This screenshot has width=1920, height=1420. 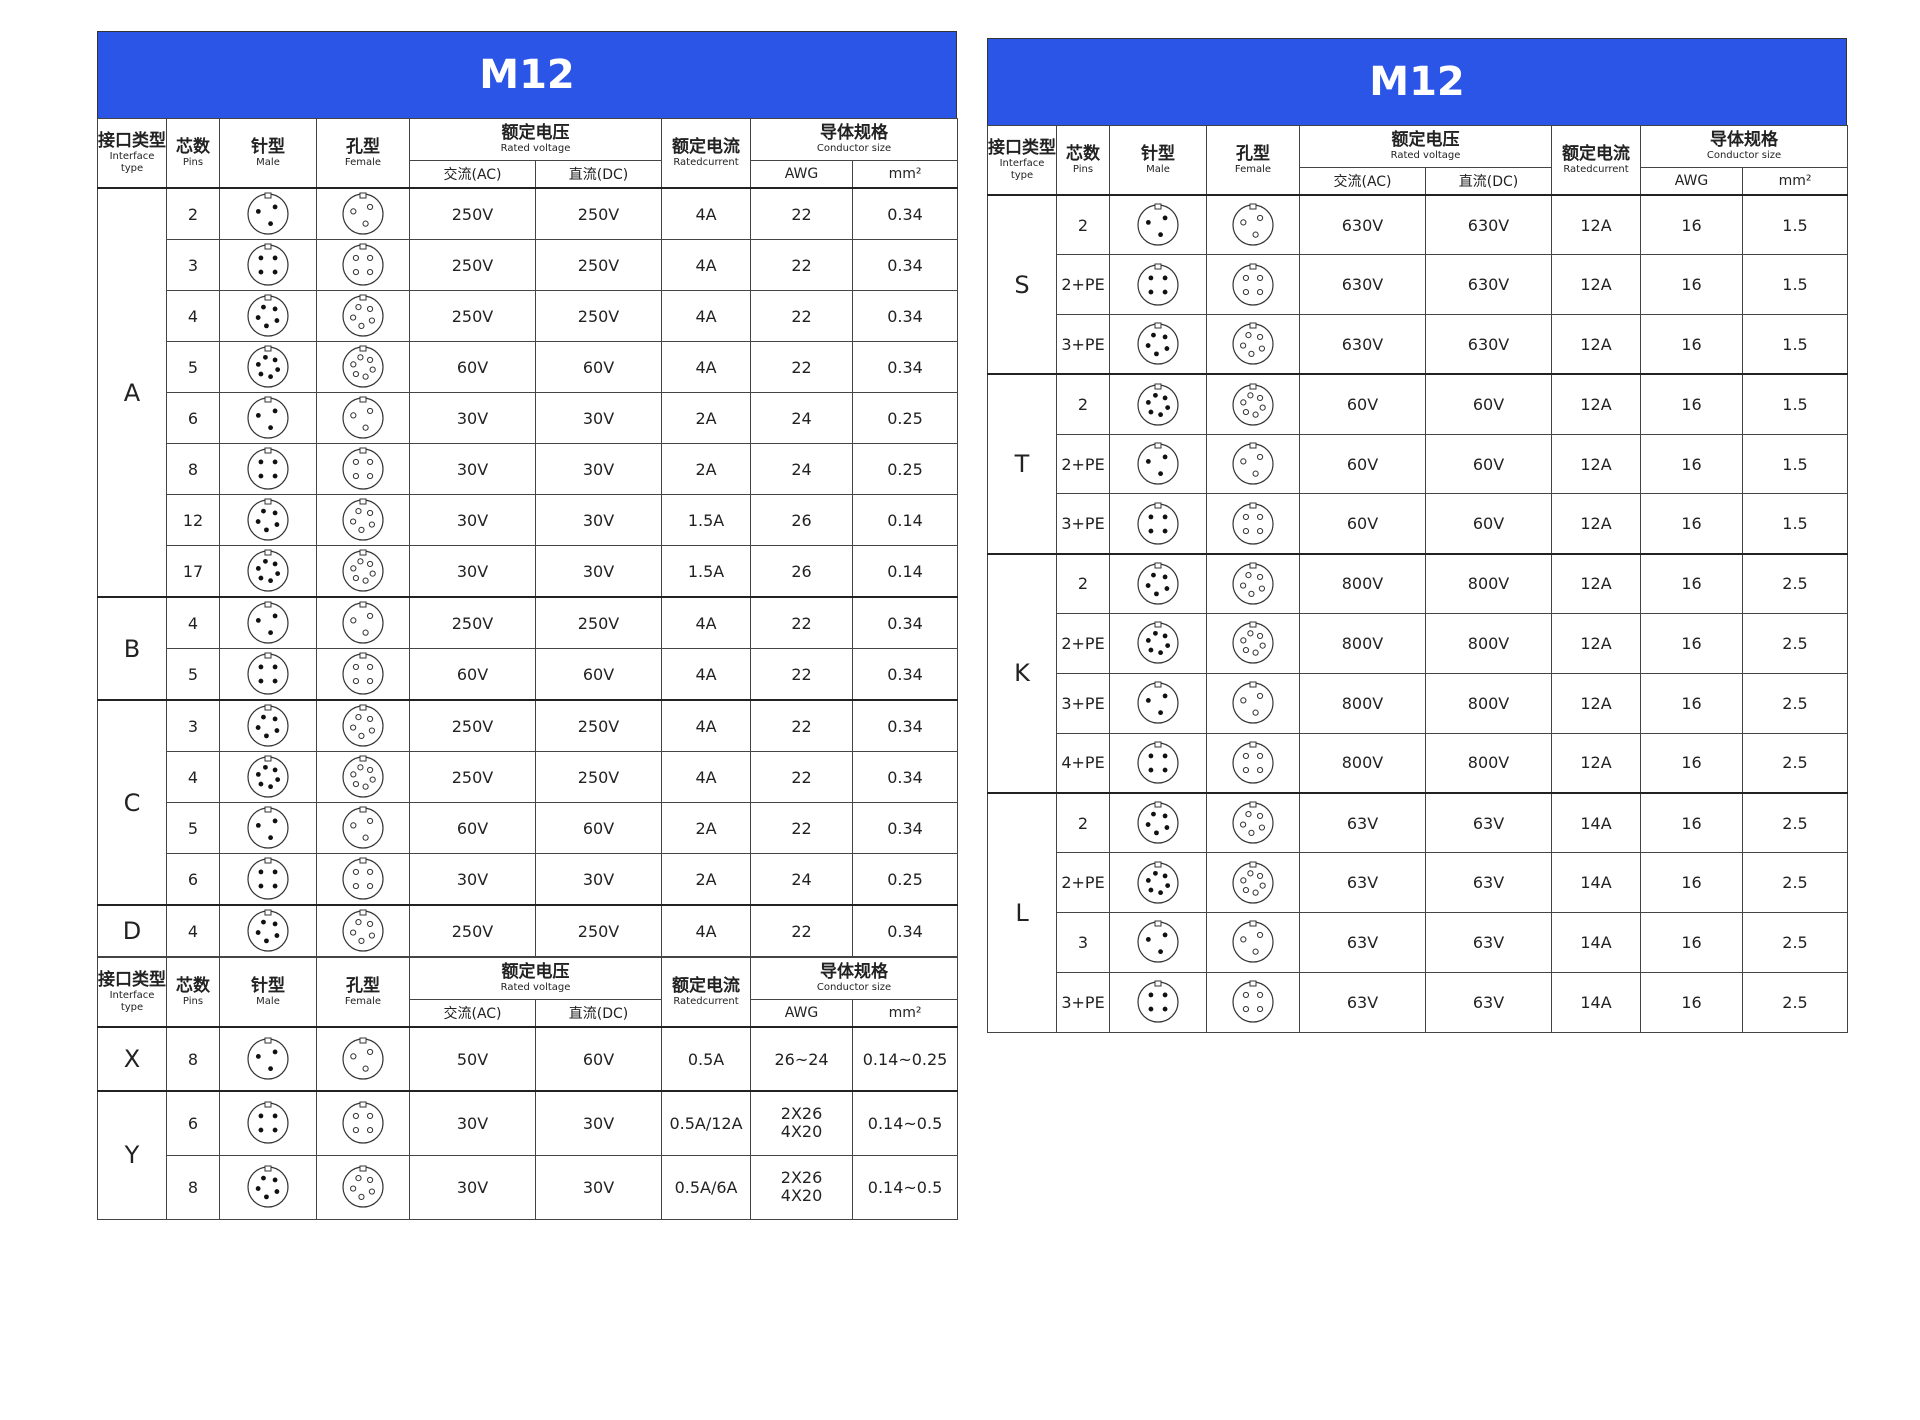 What do you see at coordinates (706, 879) in the screenshot?
I see `current: 2A` at bounding box center [706, 879].